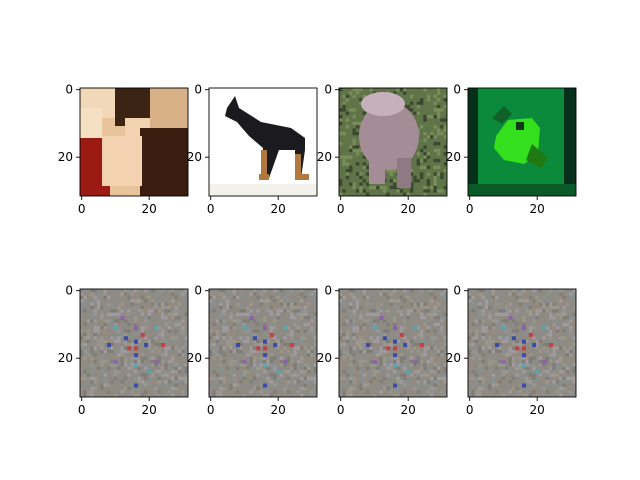 This screenshot has width=640, height=480. I want to click on dog-photo-icon, so click(263, 142).